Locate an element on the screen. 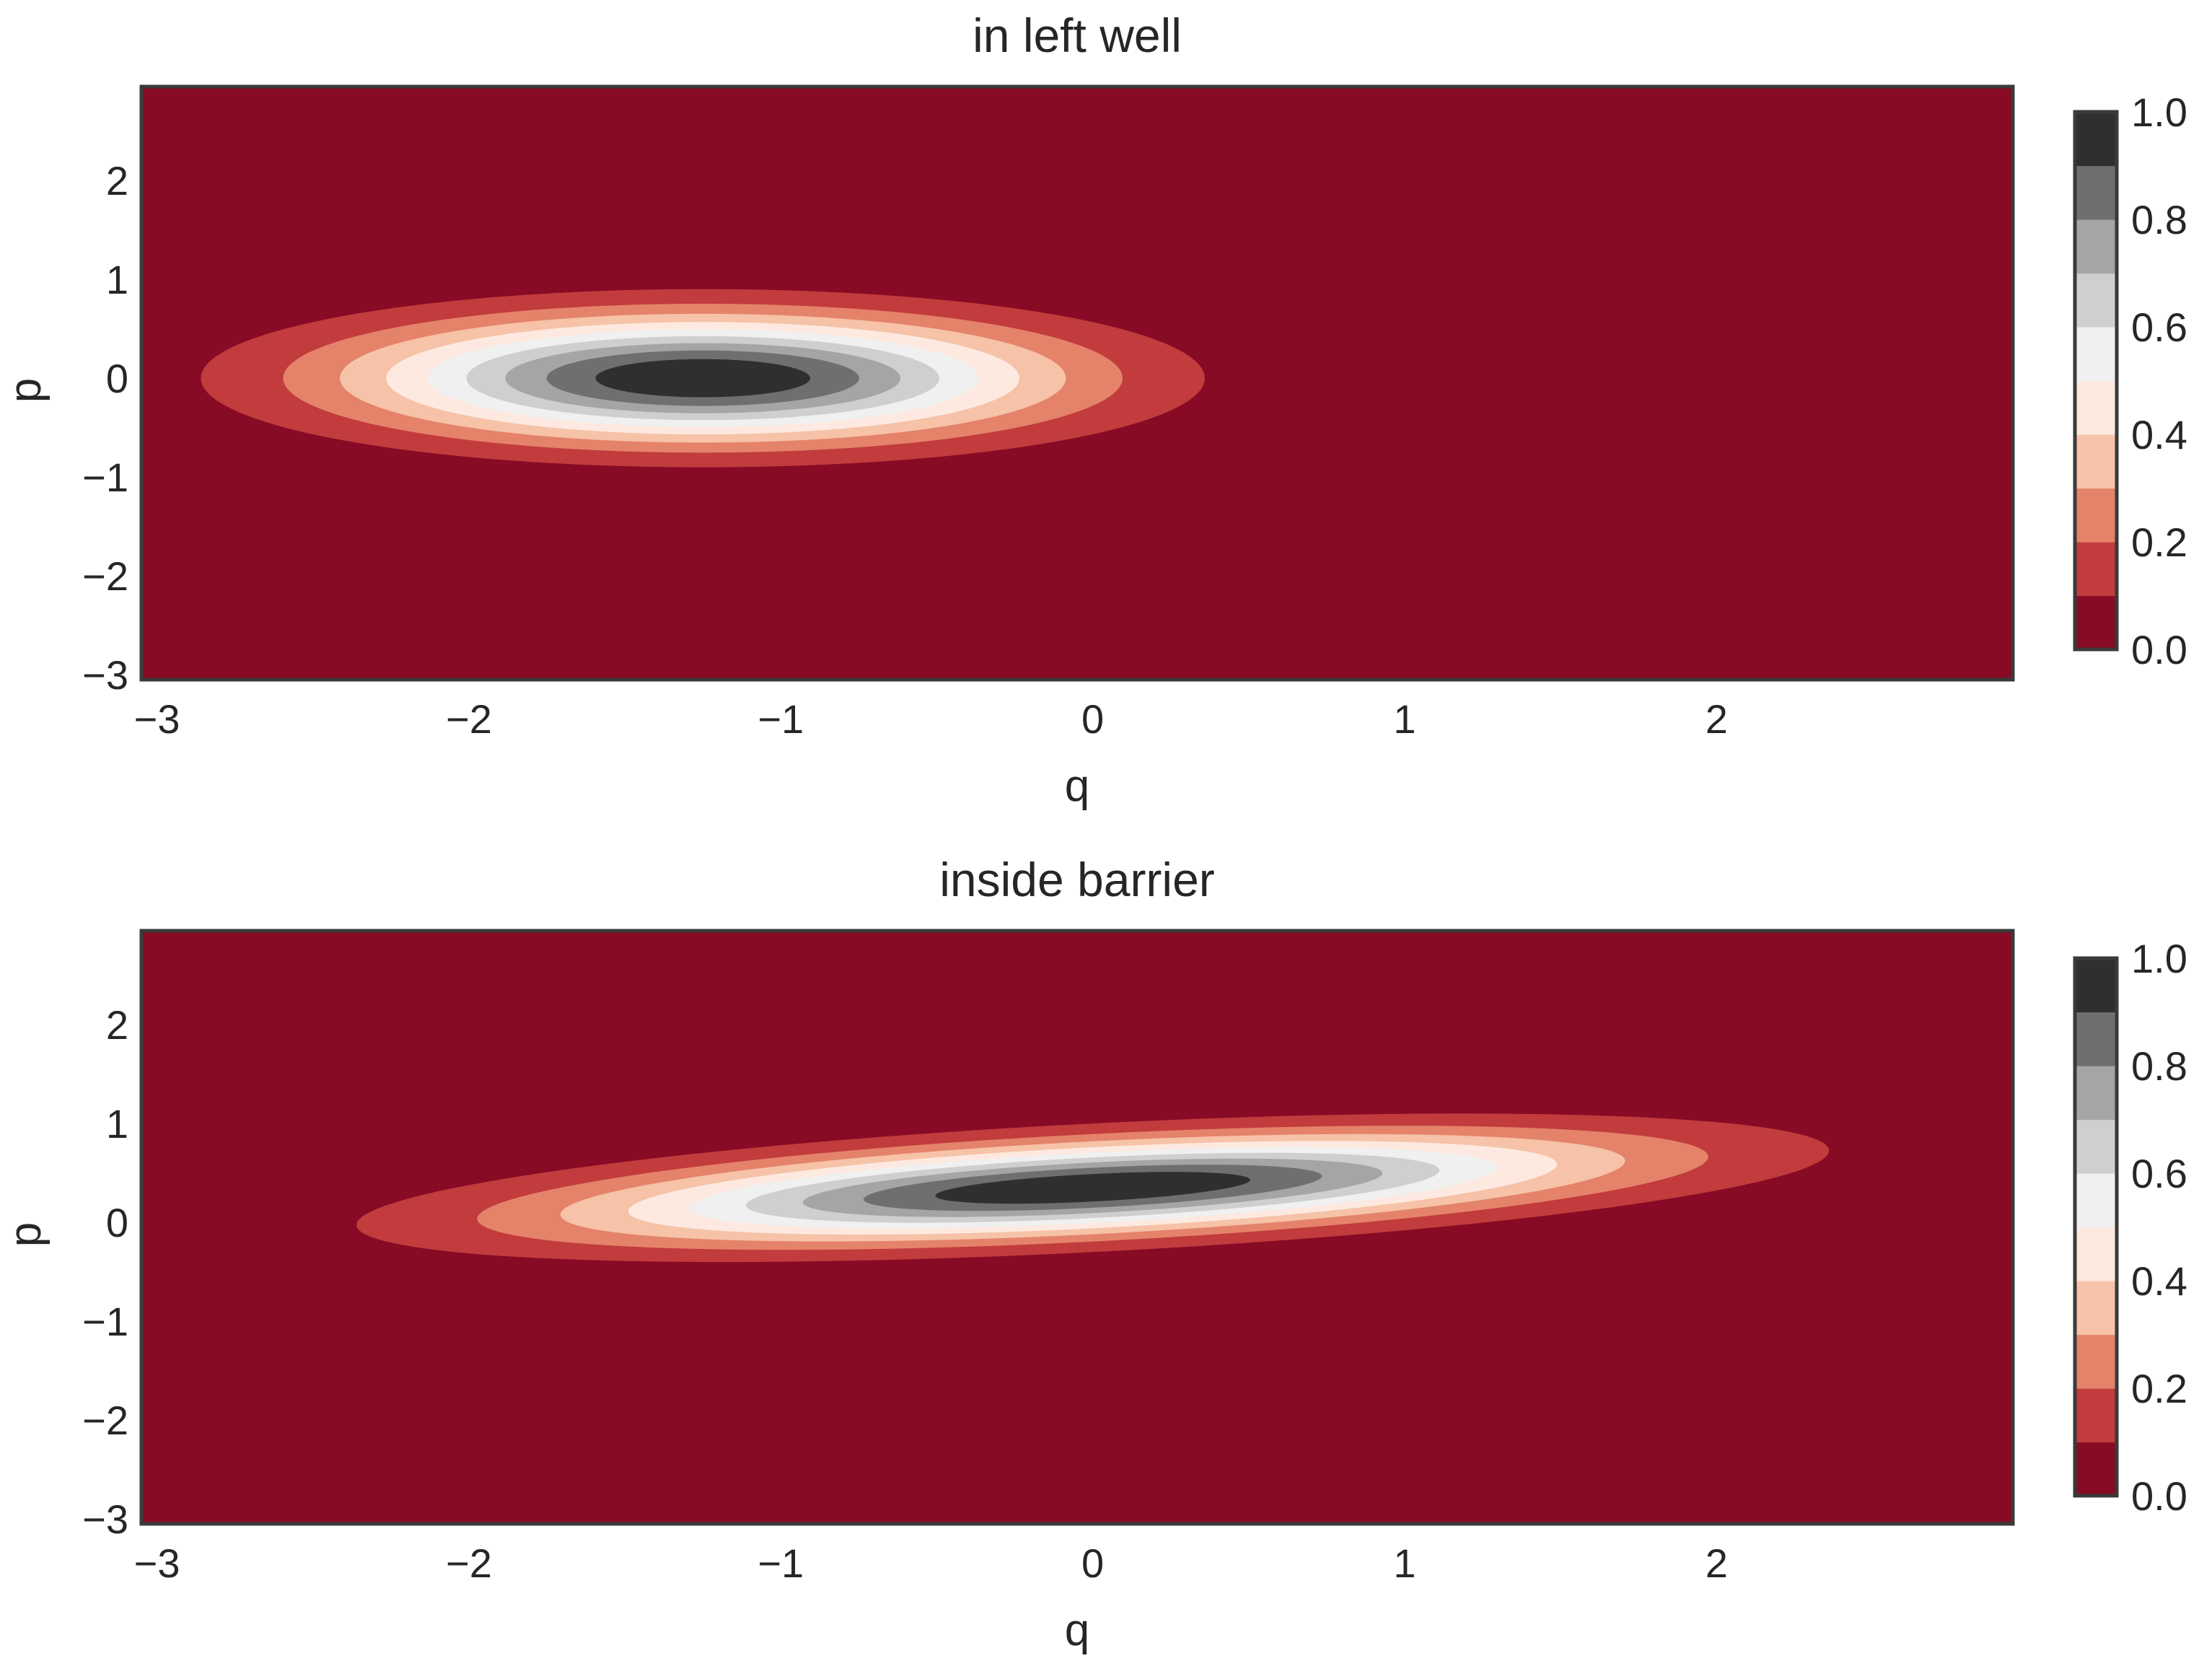 This screenshot has height=1666, width=2212. chart-title: inside barrier is located at coordinates (1077, 879).